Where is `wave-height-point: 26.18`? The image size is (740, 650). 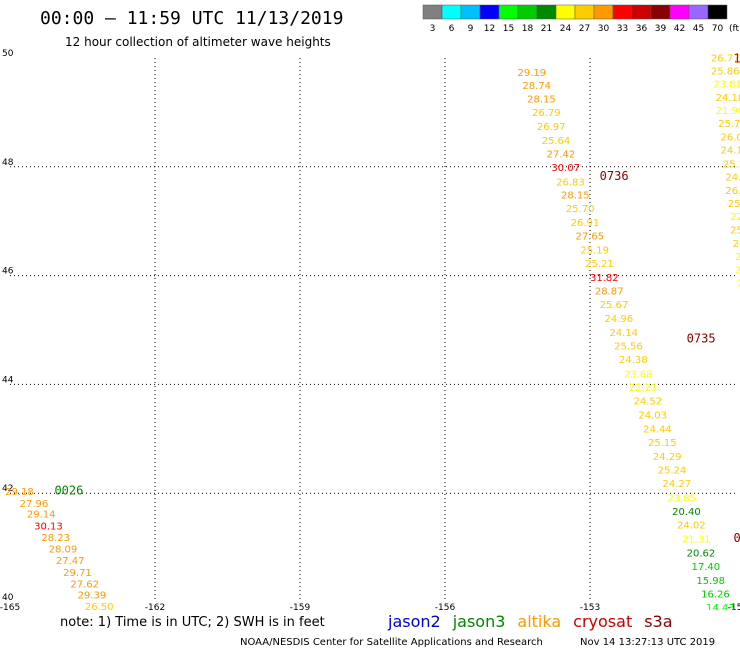 wave-height-point: 26.18 is located at coordinates (732, 191).